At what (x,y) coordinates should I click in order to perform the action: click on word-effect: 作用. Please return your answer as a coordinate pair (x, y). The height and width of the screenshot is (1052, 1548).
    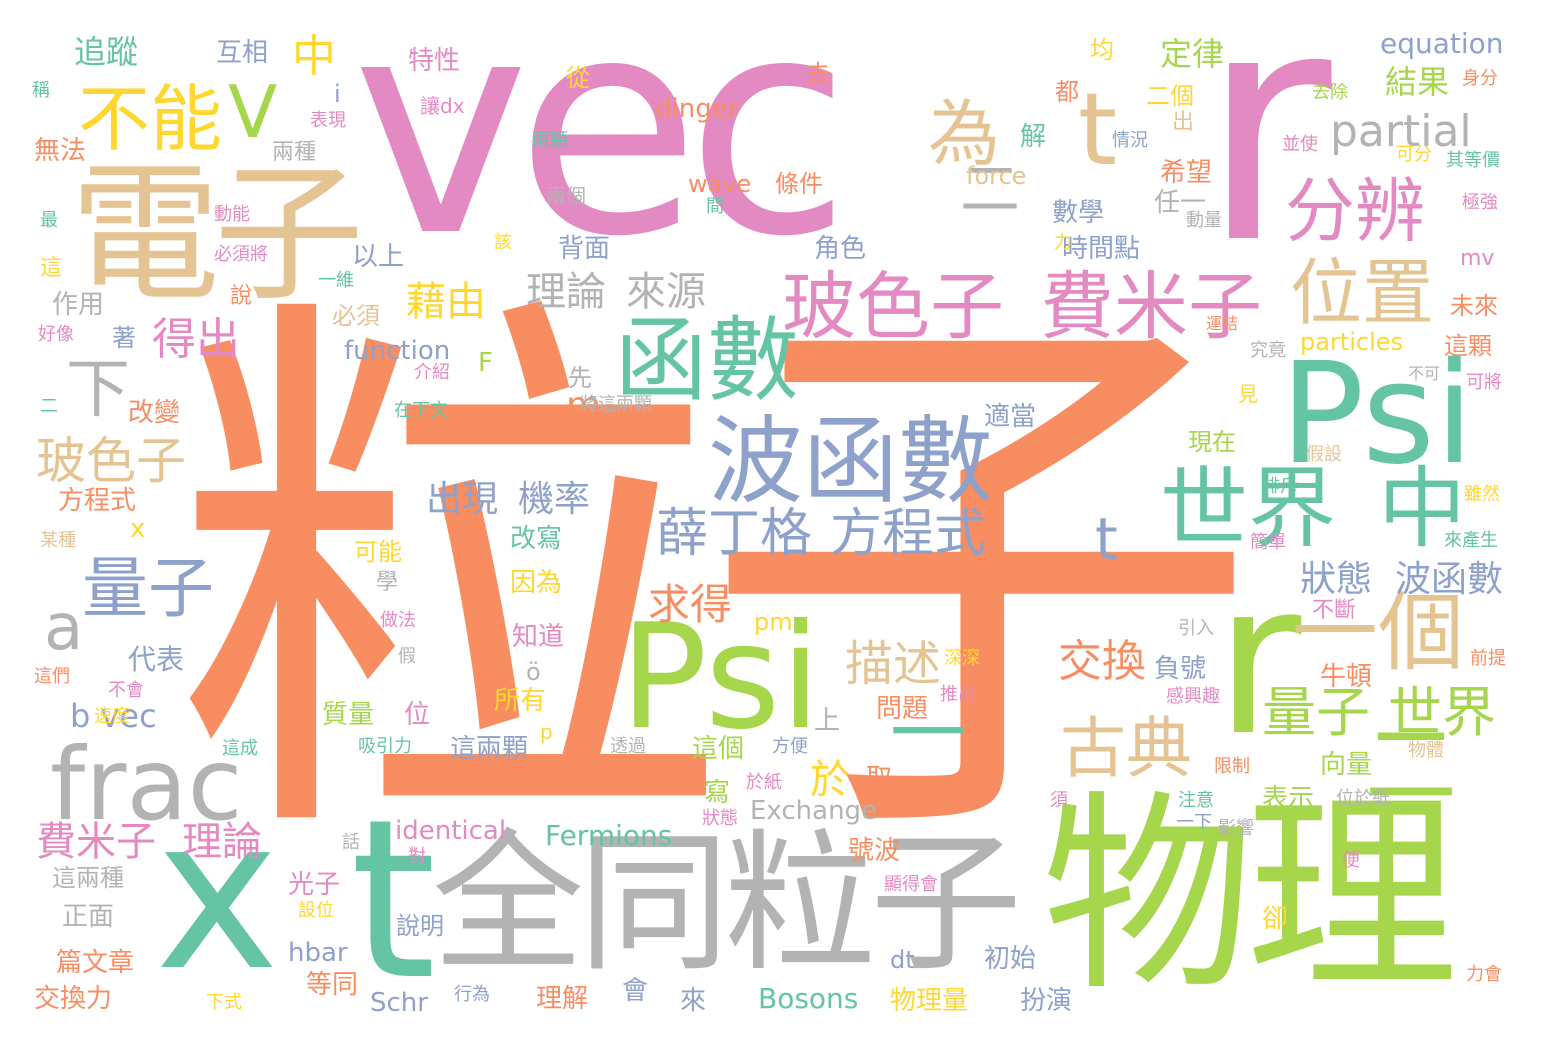
    Looking at the image, I should click on (78, 305).